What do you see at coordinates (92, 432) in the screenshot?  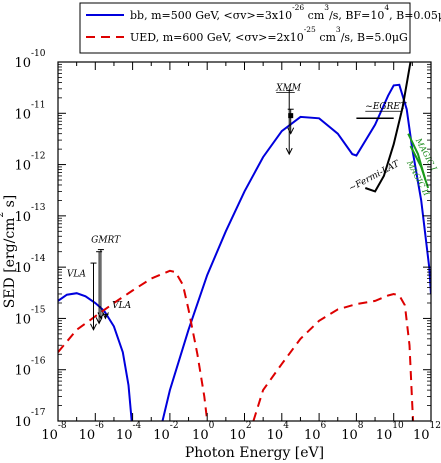 I see `x-tick-label: 10⁻⁶` at bounding box center [92, 432].